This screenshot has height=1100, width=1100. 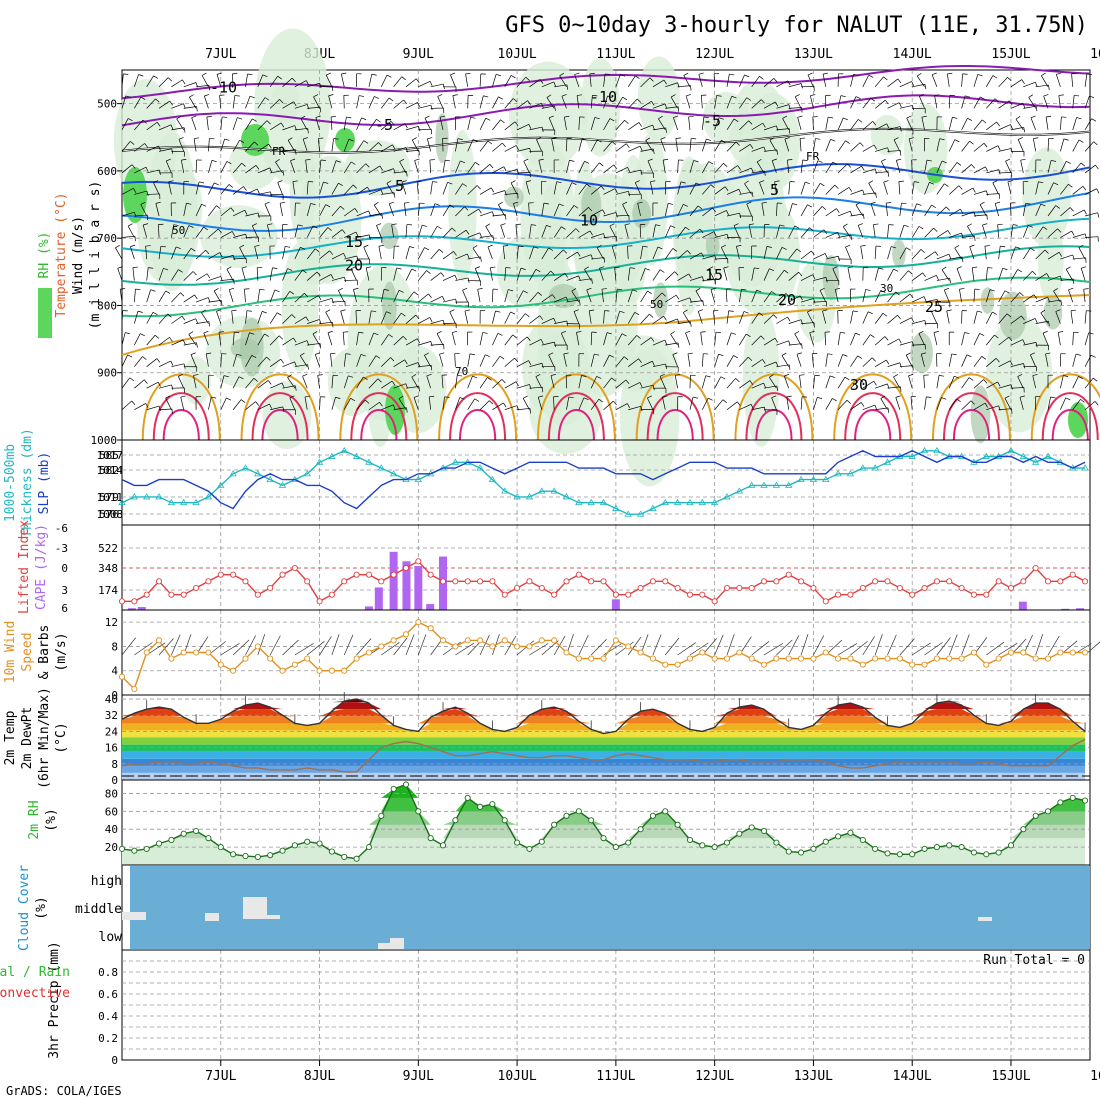 What do you see at coordinates (381, 581) in the screenshot?
I see `lifted-index-point` at bounding box center [381, 581].